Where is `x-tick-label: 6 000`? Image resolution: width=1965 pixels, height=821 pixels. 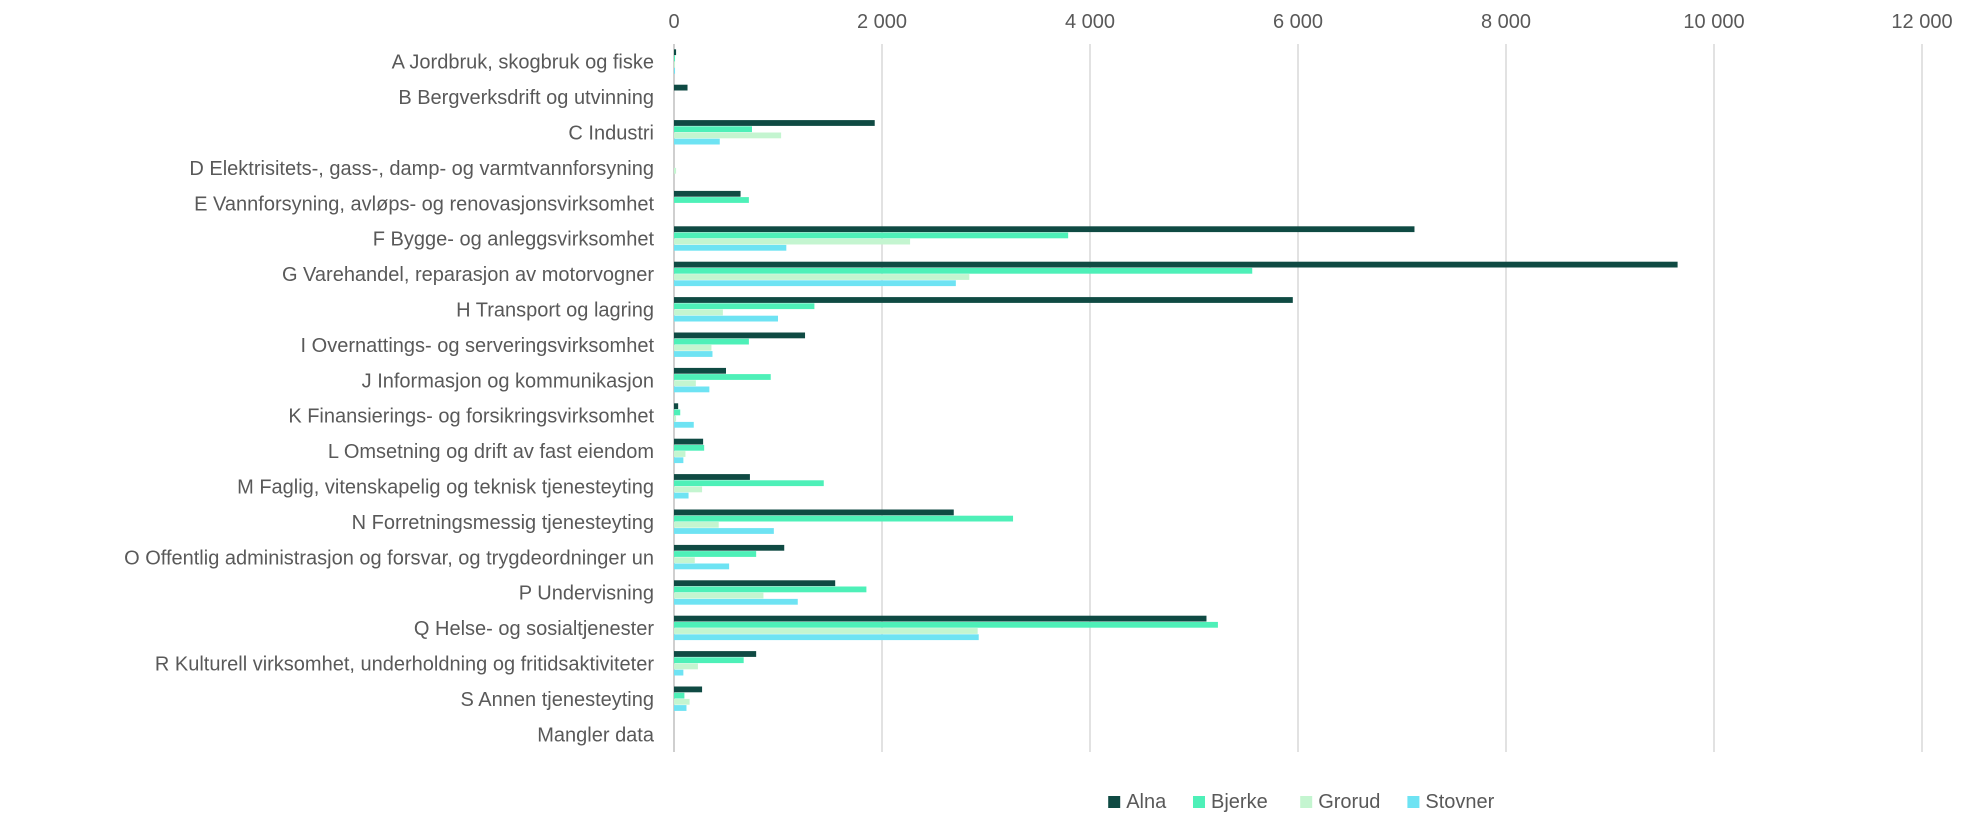
x-tick-label: 6 000 is located at coordinates (1298, 22).